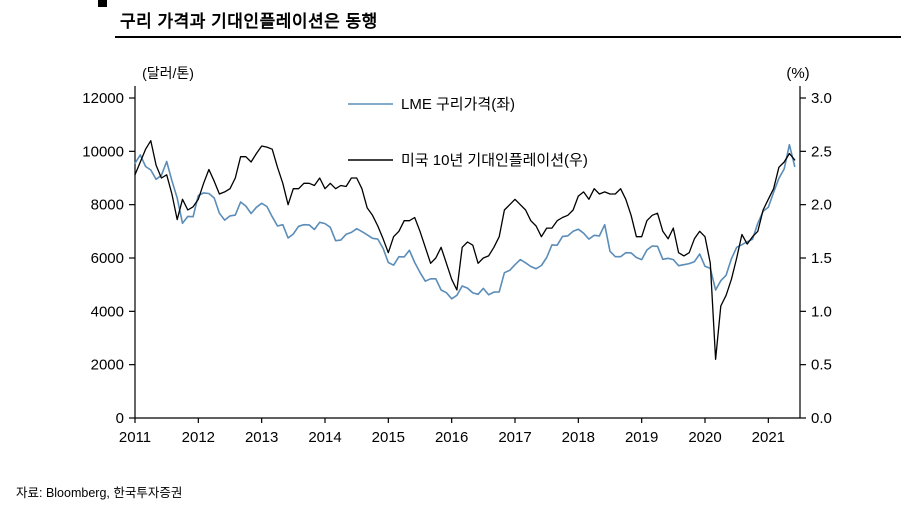 The height and width of the screenshot is (513, 920). I want to click on y-right-tick-label: 2.5, so click(821, 151).